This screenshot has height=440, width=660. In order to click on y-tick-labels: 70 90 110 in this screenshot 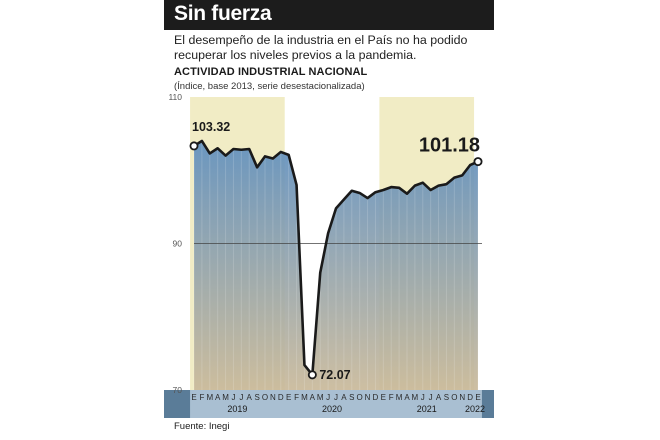, I will do `click(175, 243)`.